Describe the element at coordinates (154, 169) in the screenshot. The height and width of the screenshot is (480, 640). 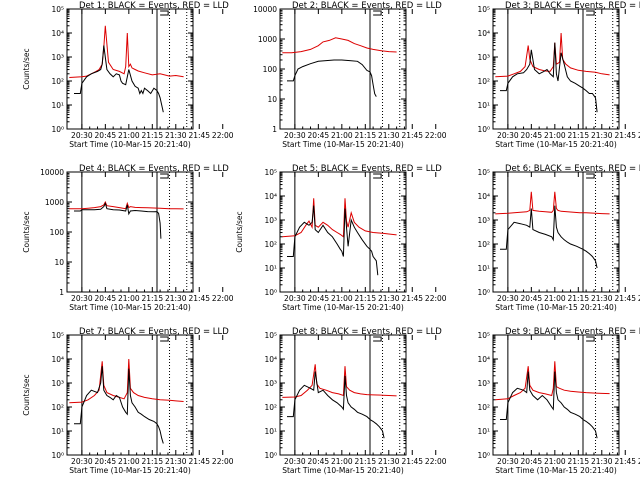
I see `panel-title: Det 4: BLACK = Events, RED = LLD` at that location.